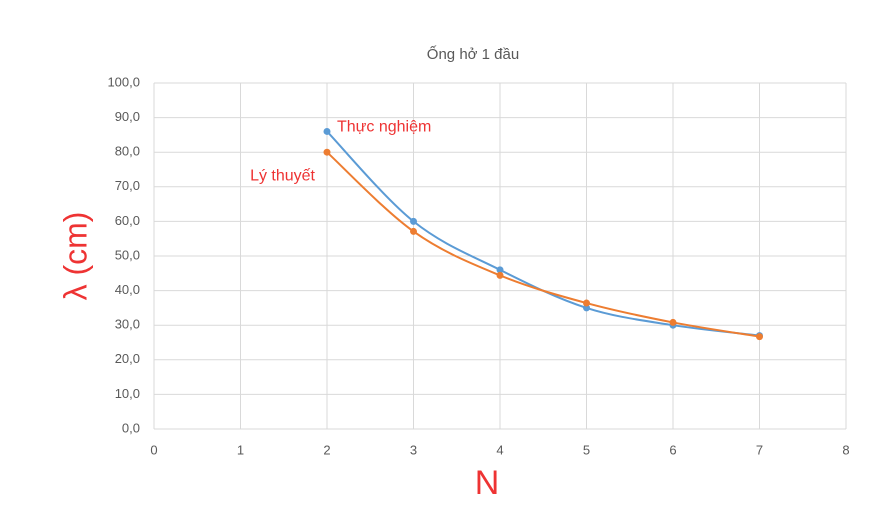  What do you see at coordinates (127, 151) in the screenshot?
I see `y-tick-label: 80,0` at bounding box center [127, 151].